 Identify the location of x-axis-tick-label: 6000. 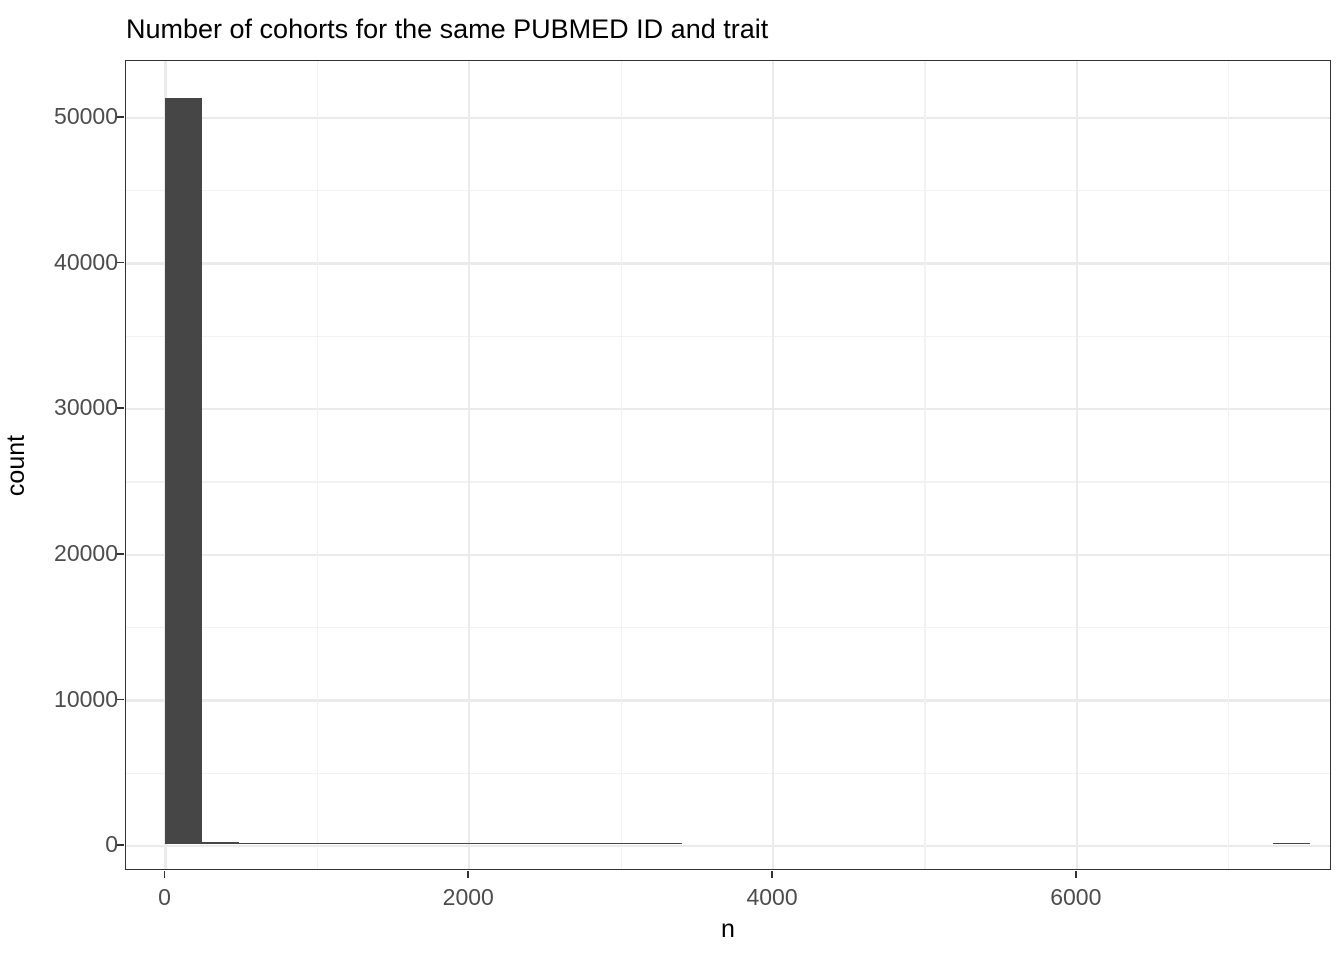
(1076, 897).